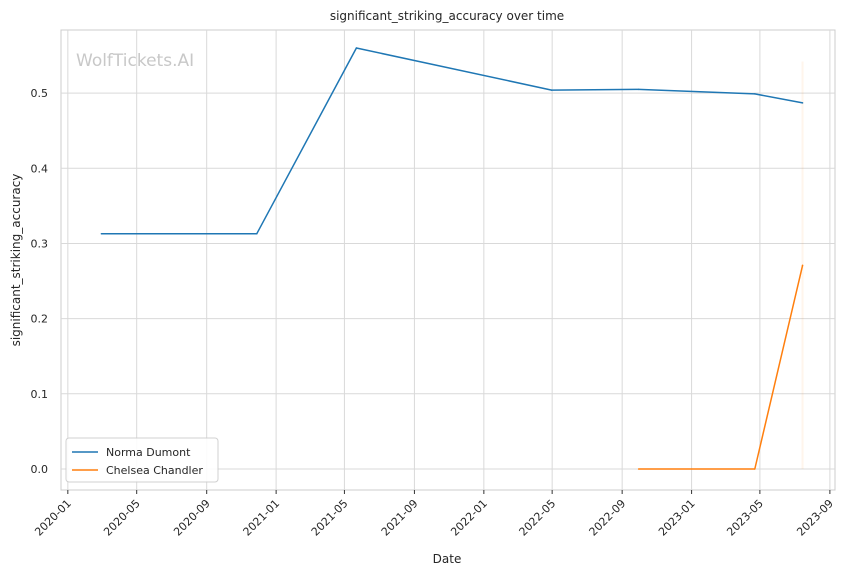  Describe the element at coordinates (400, 518) in the screenshot. I see `x-tick-label: 2021-09` at that location.